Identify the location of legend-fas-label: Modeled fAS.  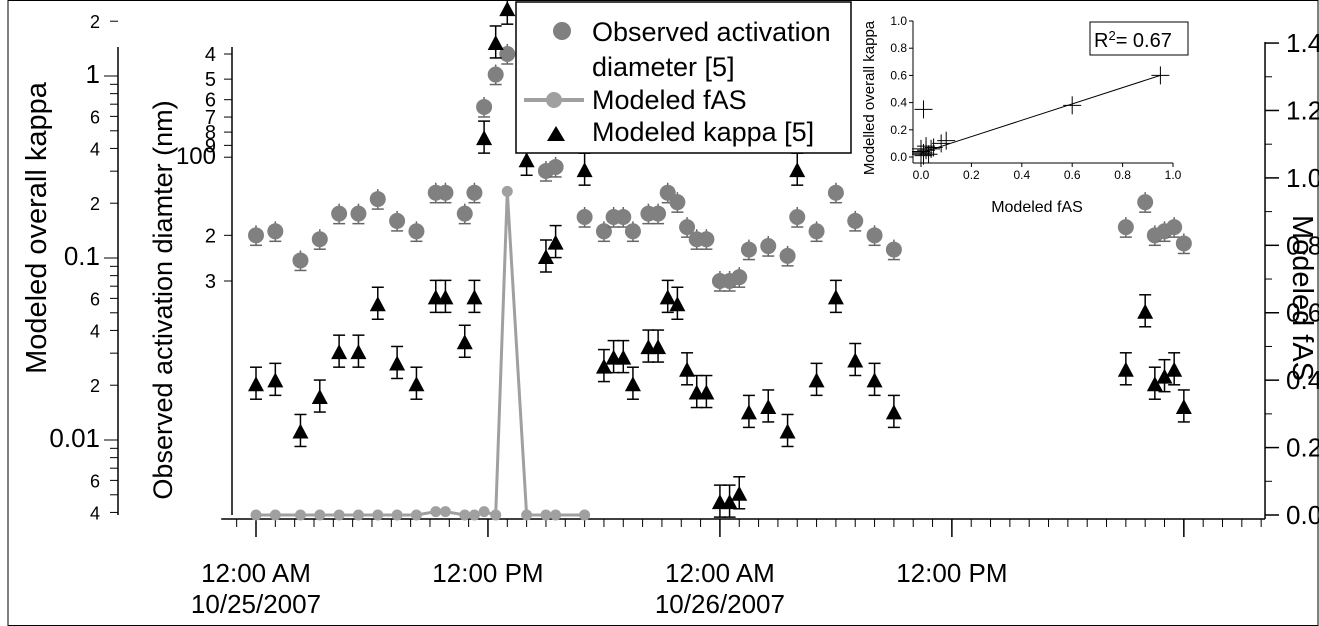
(669, 100).